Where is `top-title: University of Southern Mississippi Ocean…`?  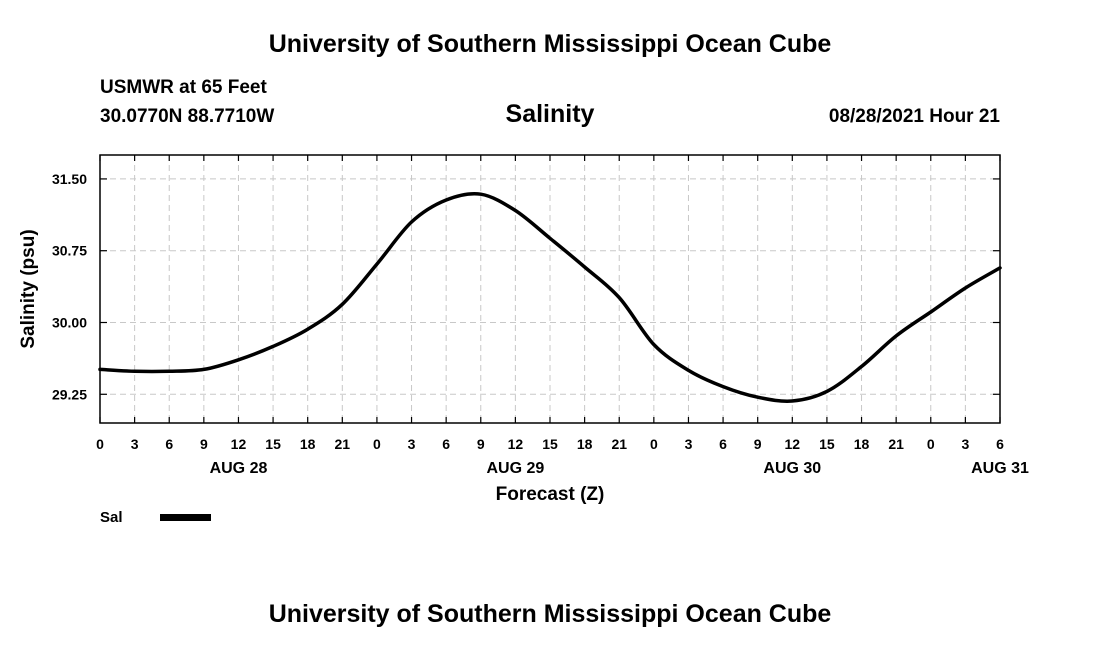
top-title: University of Southern Mississippi Ocean… is located at coordinates (550, 44).